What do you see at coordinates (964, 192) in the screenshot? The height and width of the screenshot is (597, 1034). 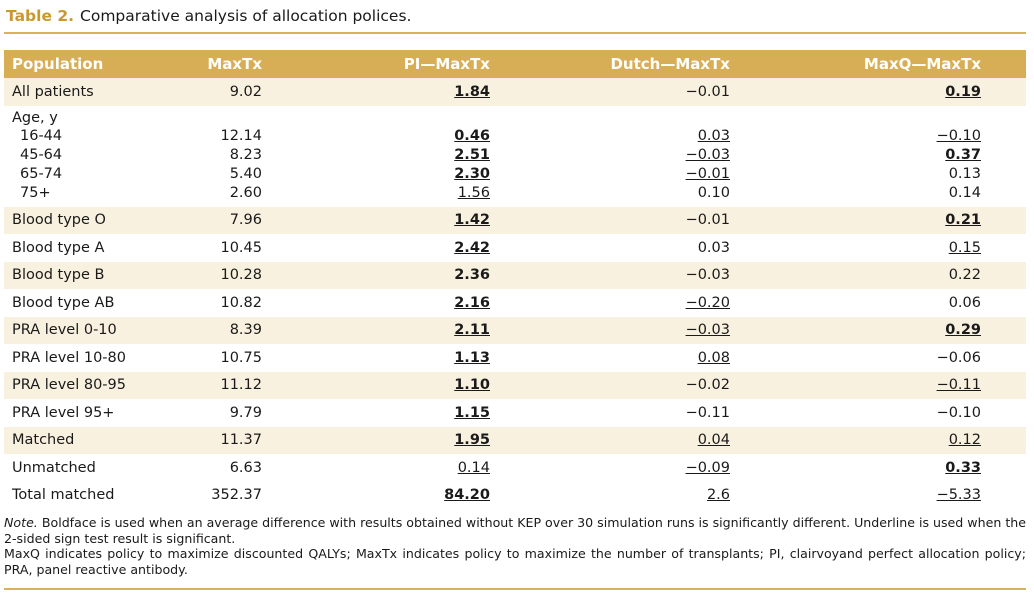 I see `cell-maxq: 0.14` at bounding box center [964, 192].